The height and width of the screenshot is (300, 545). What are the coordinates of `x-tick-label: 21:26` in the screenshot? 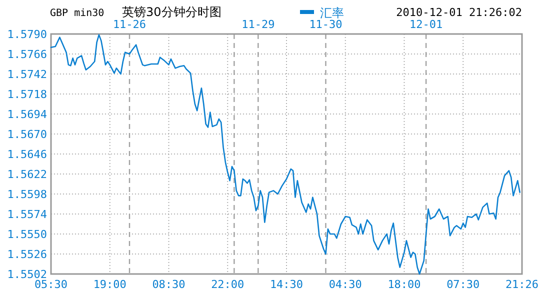 It's located at (522, 284).